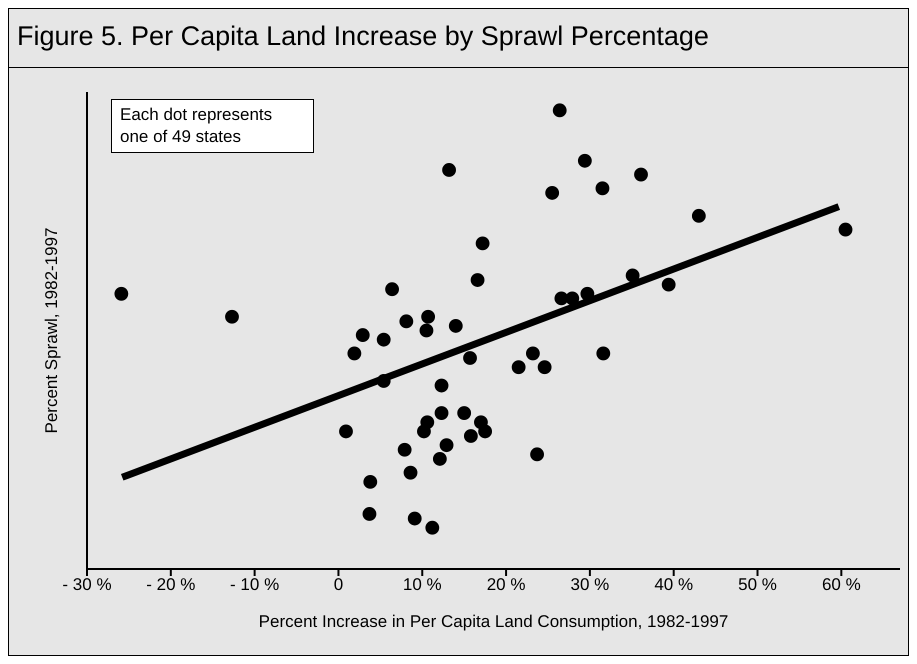 The width and height of the screenshot is (917, 664). I want to click on x-tick-label: - 20 %, so click(171, 584).